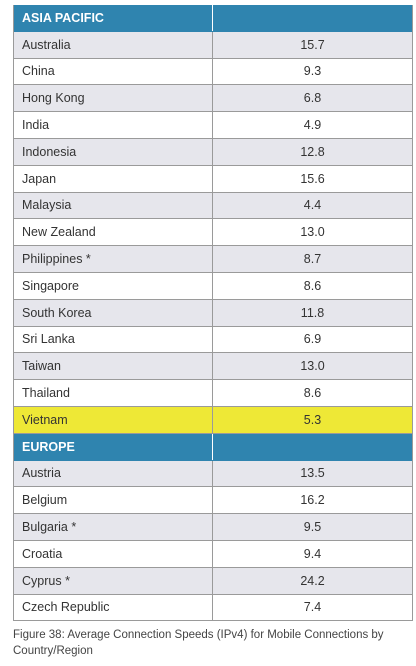  I want to click on speed-value-cell: 6.9, so click(312, 339).